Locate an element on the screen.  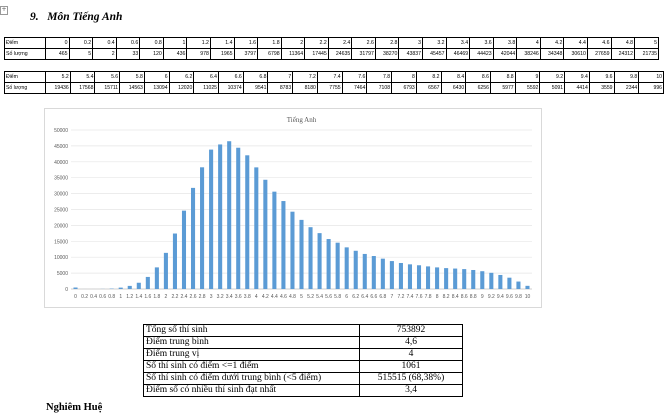
count-cell: 6430 is located at coordinates (453, 88).